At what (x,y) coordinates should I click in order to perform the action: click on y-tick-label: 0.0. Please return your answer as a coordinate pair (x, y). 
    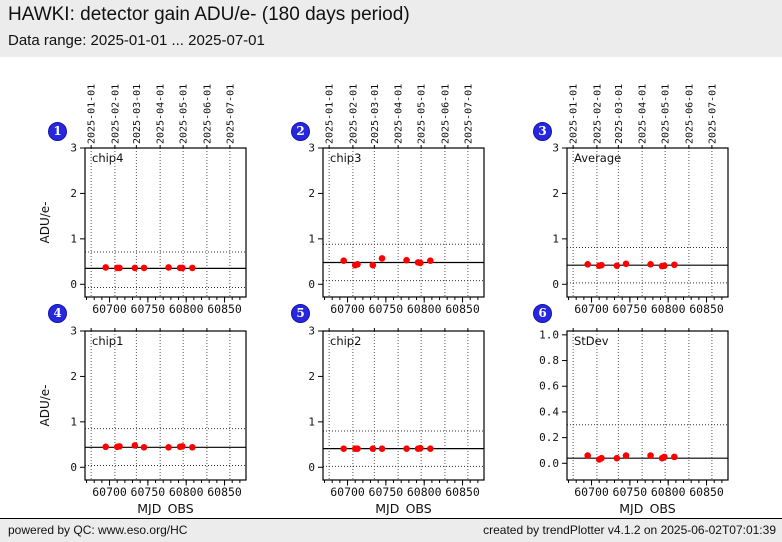
    Looking at the image, I should click on (549, 463).